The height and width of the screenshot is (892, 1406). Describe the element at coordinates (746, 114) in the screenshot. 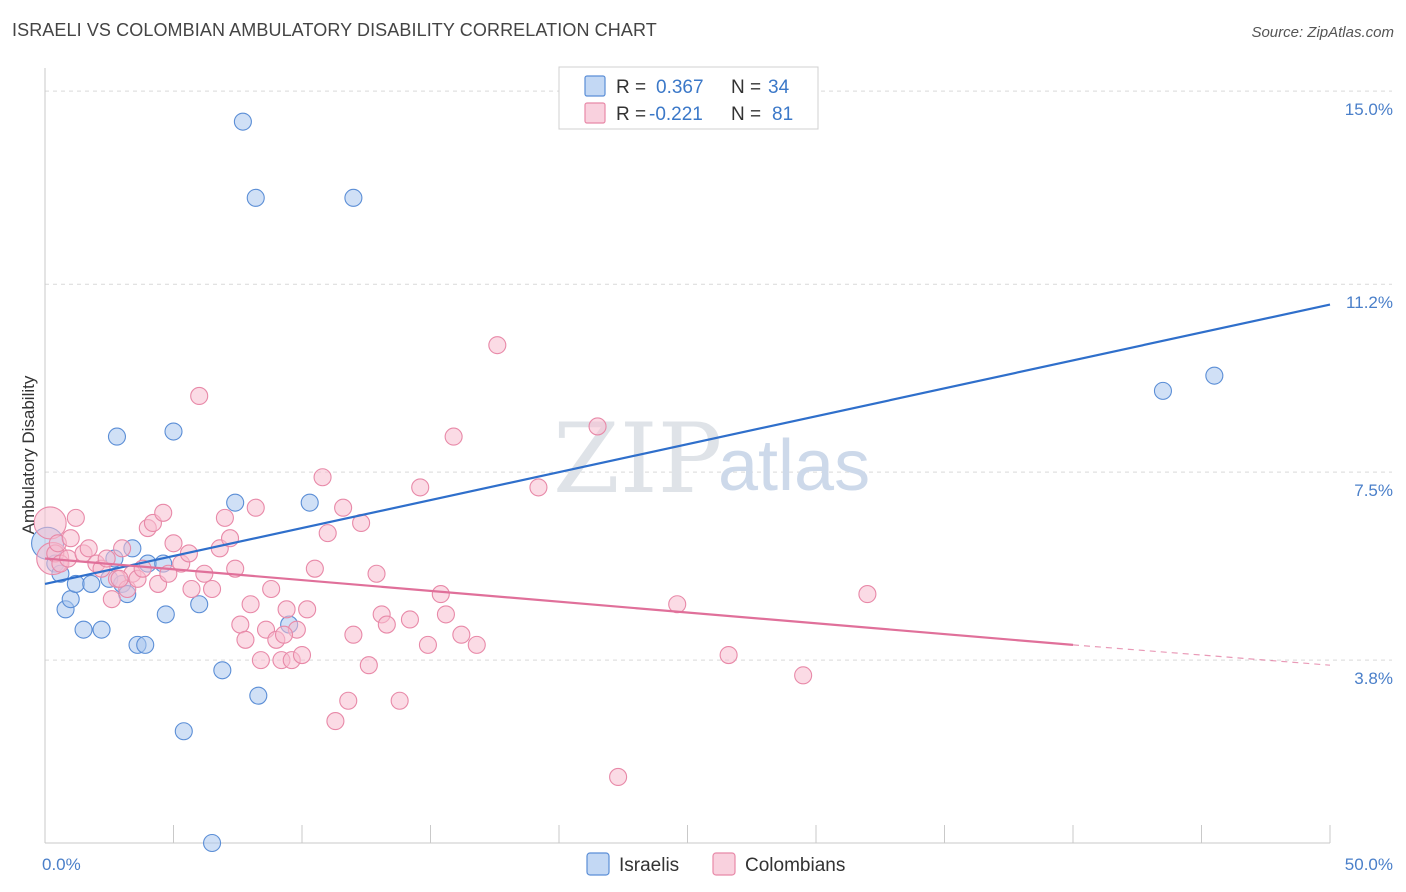

I see `legend-n-label-colombians: N =` at that location.